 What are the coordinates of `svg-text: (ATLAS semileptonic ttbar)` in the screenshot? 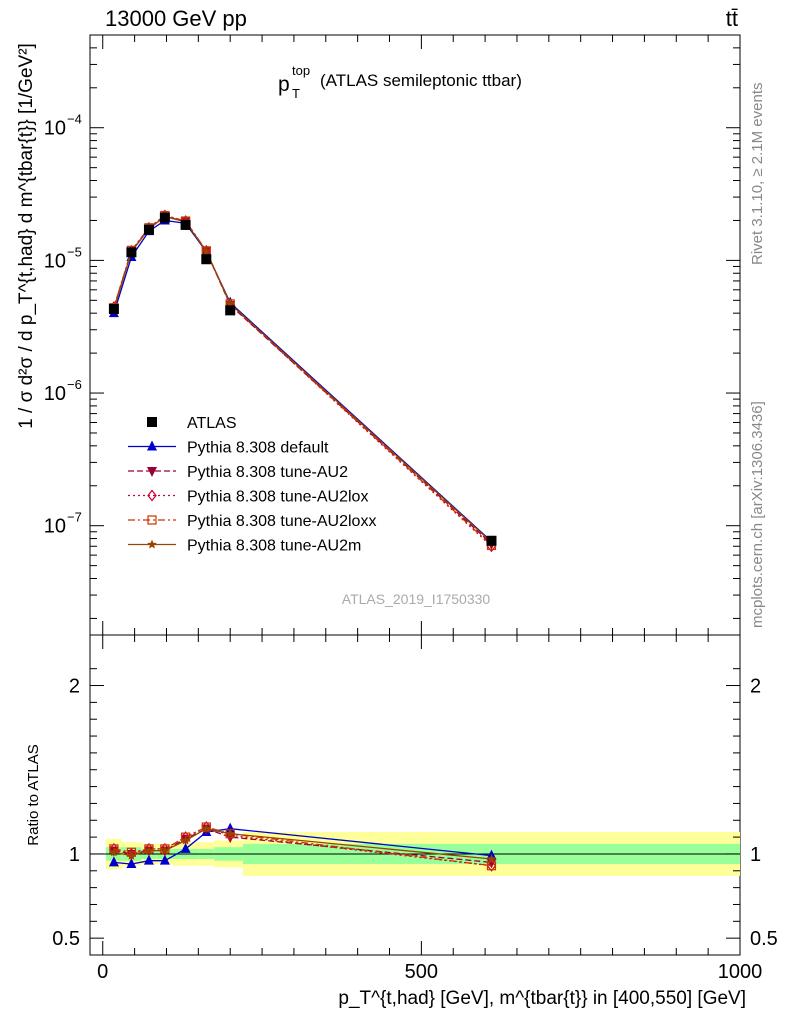 It's located at (421, 80).